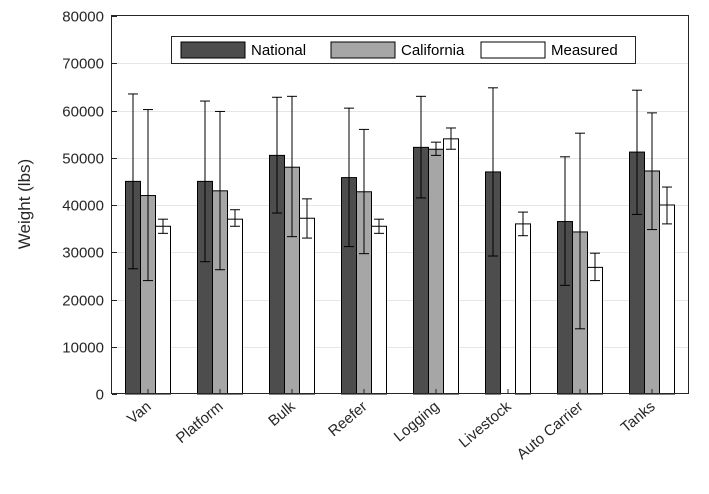  Describe the element at coordinates (550, 430) in the screenshot. I see `x-tick-label: Auto Carrier` at that location.